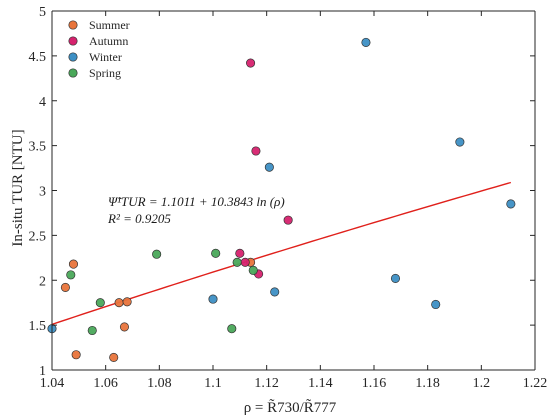  What do you see at coordinates (427, 383) in the screenshot?
I see `x-tick-label: 1.18` at bounding box center [427, 383].